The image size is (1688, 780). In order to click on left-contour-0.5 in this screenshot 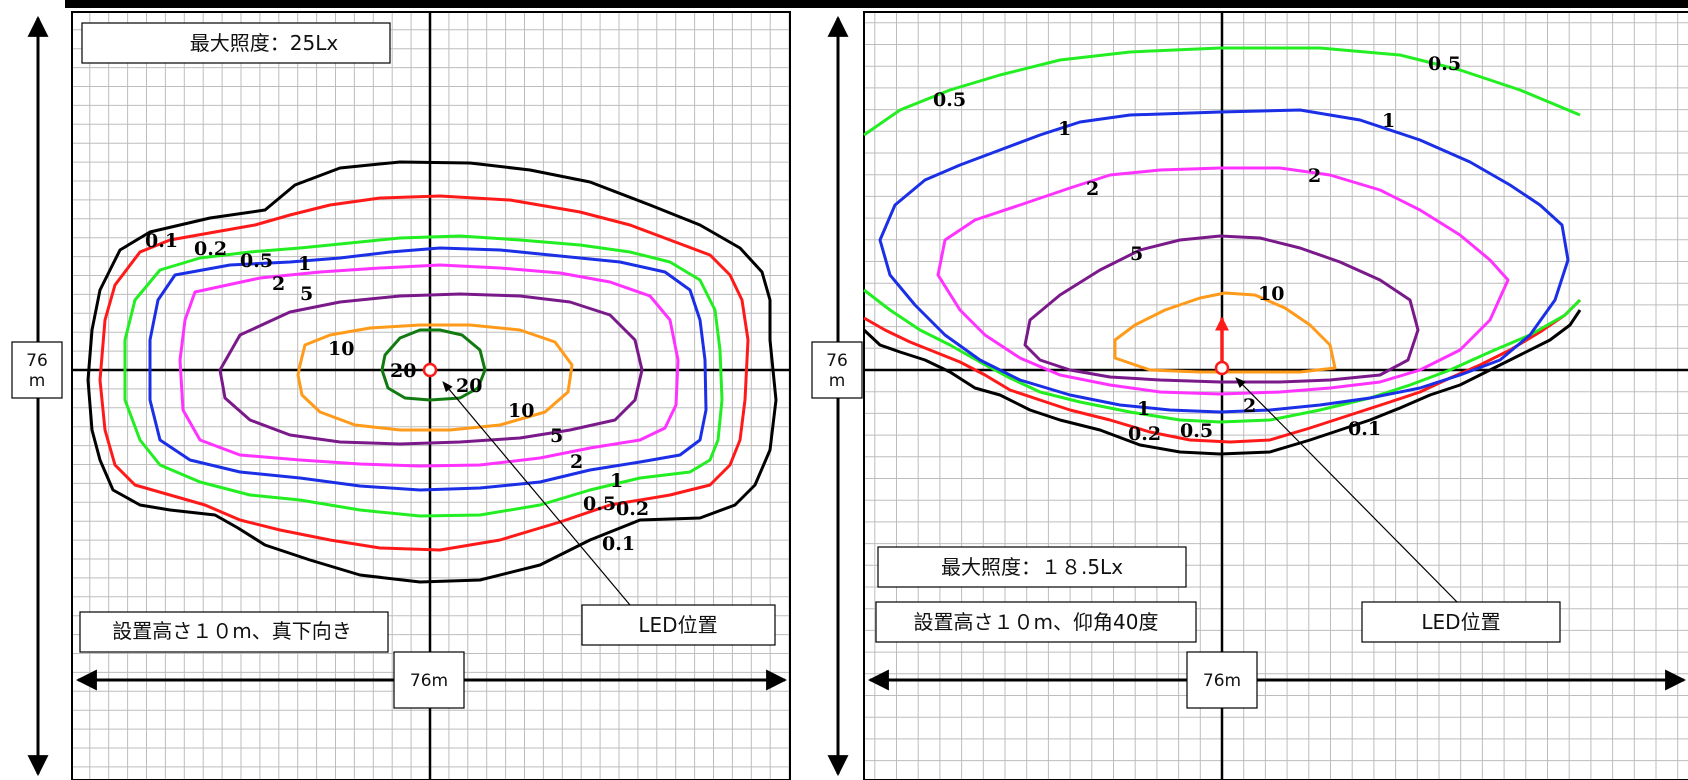, I will do `click(423, 376)`.